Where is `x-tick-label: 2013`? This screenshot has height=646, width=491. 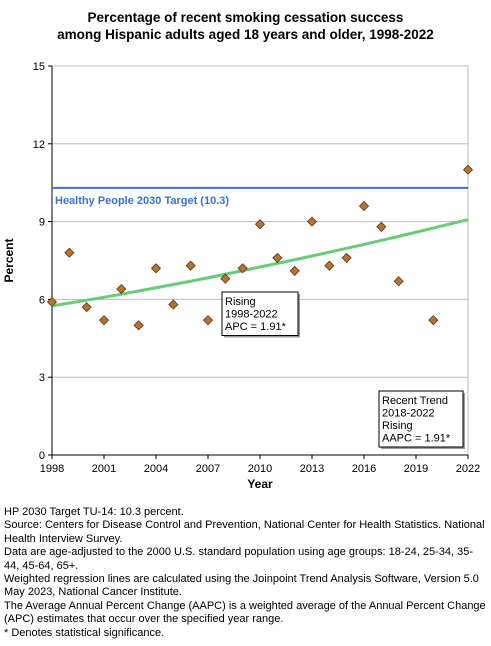 x-tick-label: 2013 is located at coordinates (312, 469).